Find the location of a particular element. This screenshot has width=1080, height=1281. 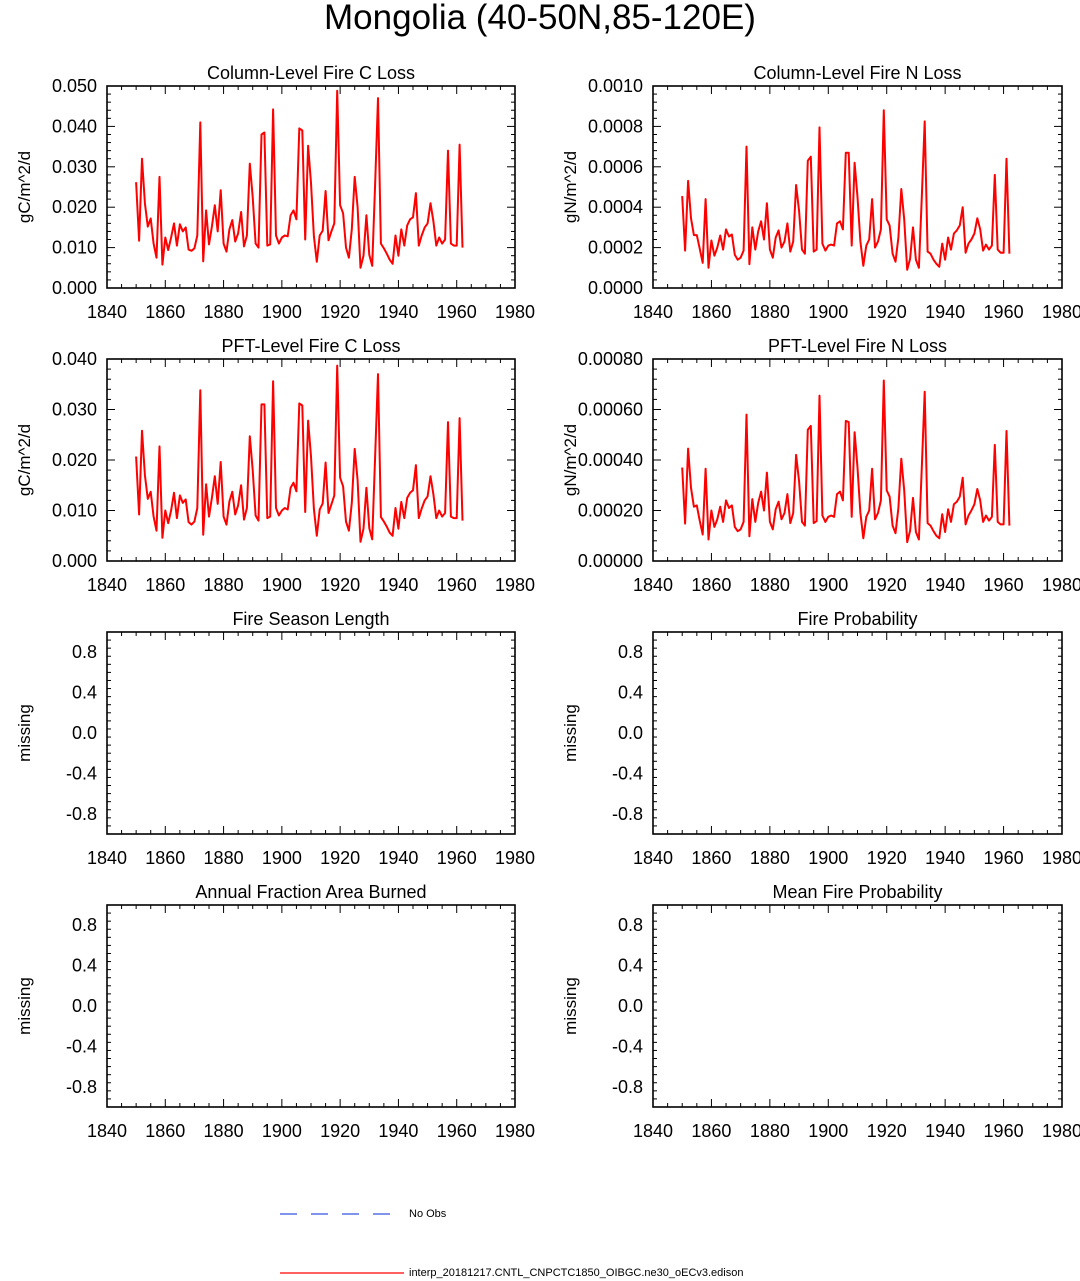

y-tick-label: 0.00080 is located at coordinates (610, 359).